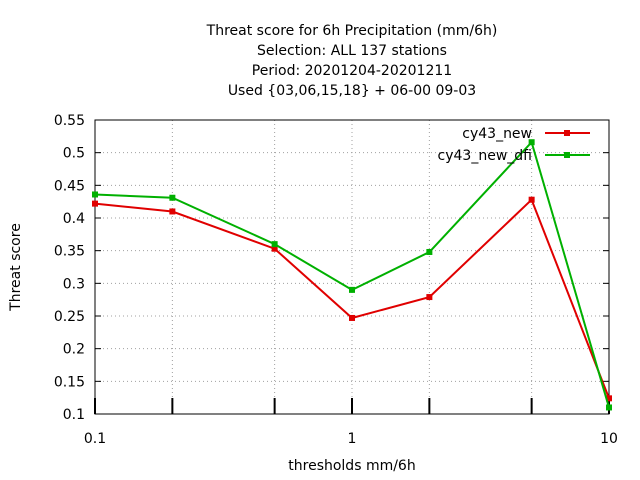  I want to click on title-line: Selection: ALL 137 stations, so click(352, 51).